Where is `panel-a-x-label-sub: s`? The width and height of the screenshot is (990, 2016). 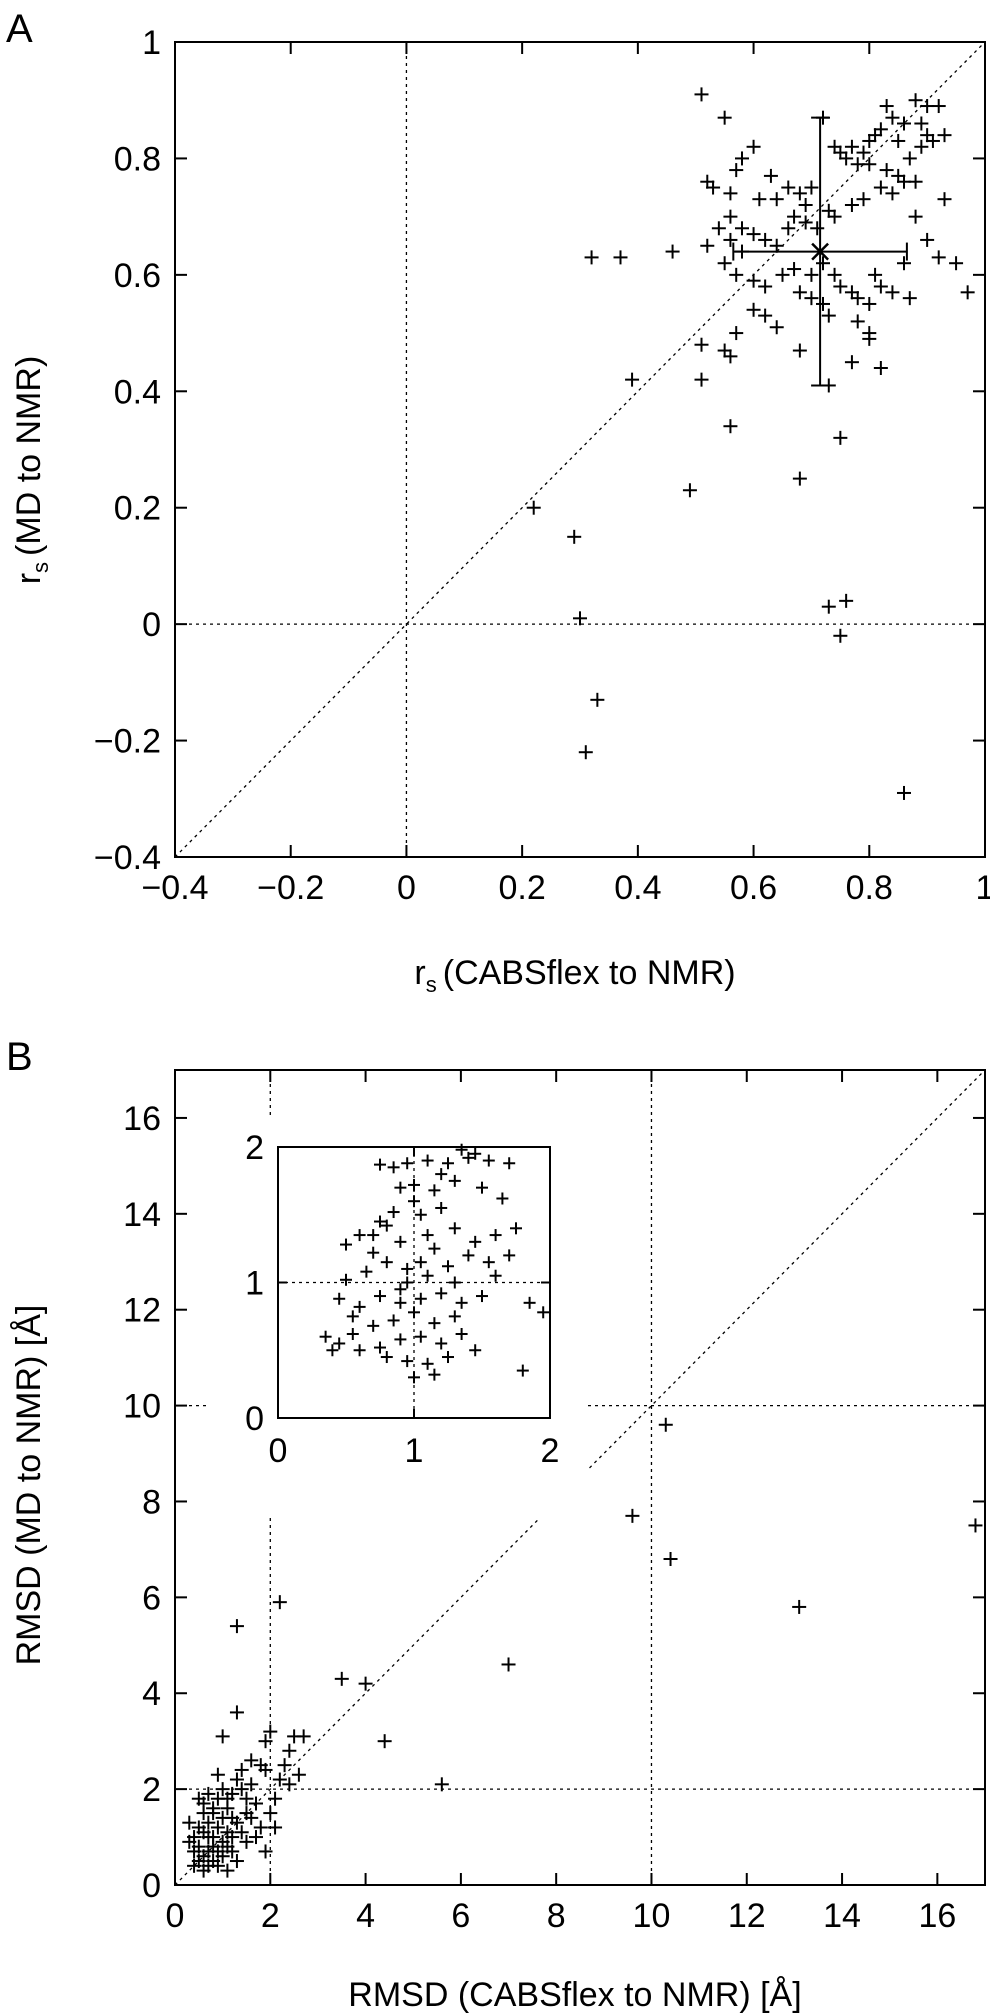
panel-a-x-label-sub: s is located at coordinates (431, 984).